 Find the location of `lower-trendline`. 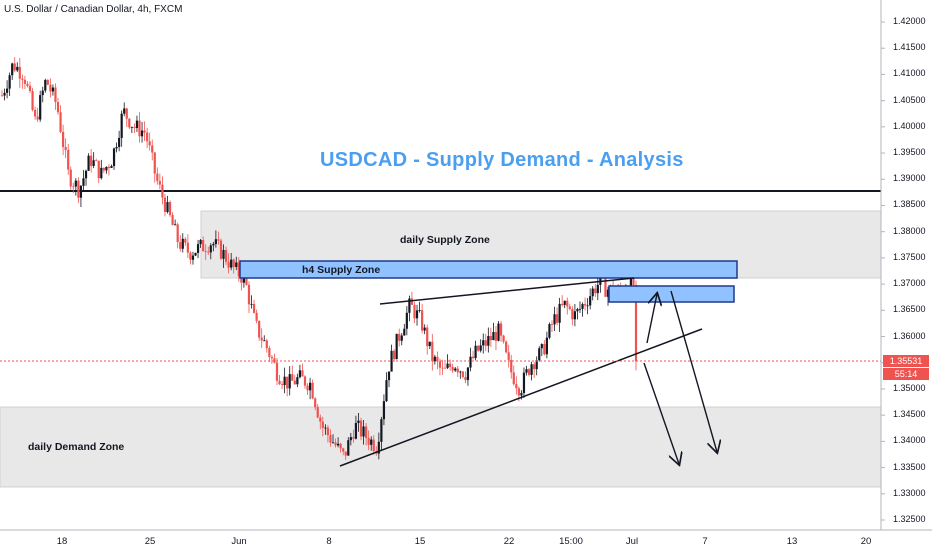

lower-trendline is located at coordinates (521, 397).